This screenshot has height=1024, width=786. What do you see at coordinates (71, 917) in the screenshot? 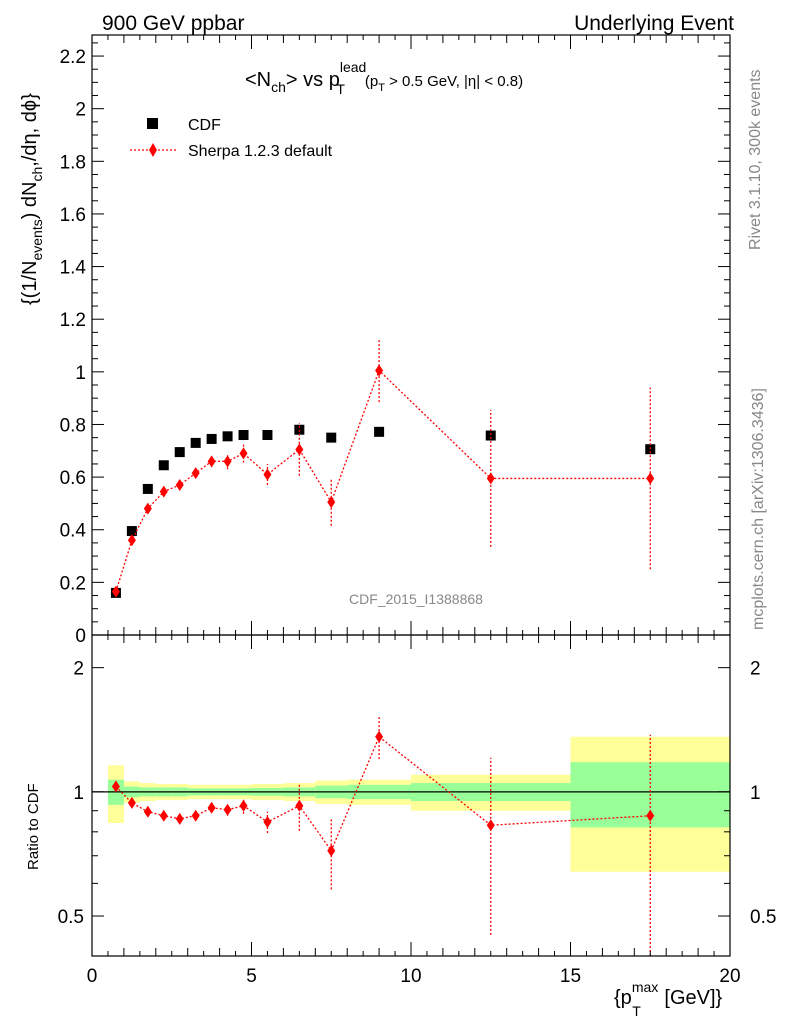
I see `ratio-ytick-label: 0.5` at bounding box center [71, 917].